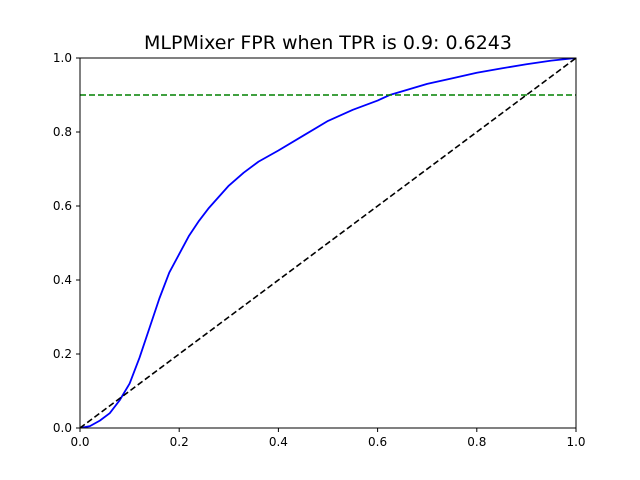 The height and width of the screenshot is (480, 640). What do you see at coordinates (377, 442) in the screenshot?
I see `x-tick-label: 0.6` at bounding box center [377, 442].